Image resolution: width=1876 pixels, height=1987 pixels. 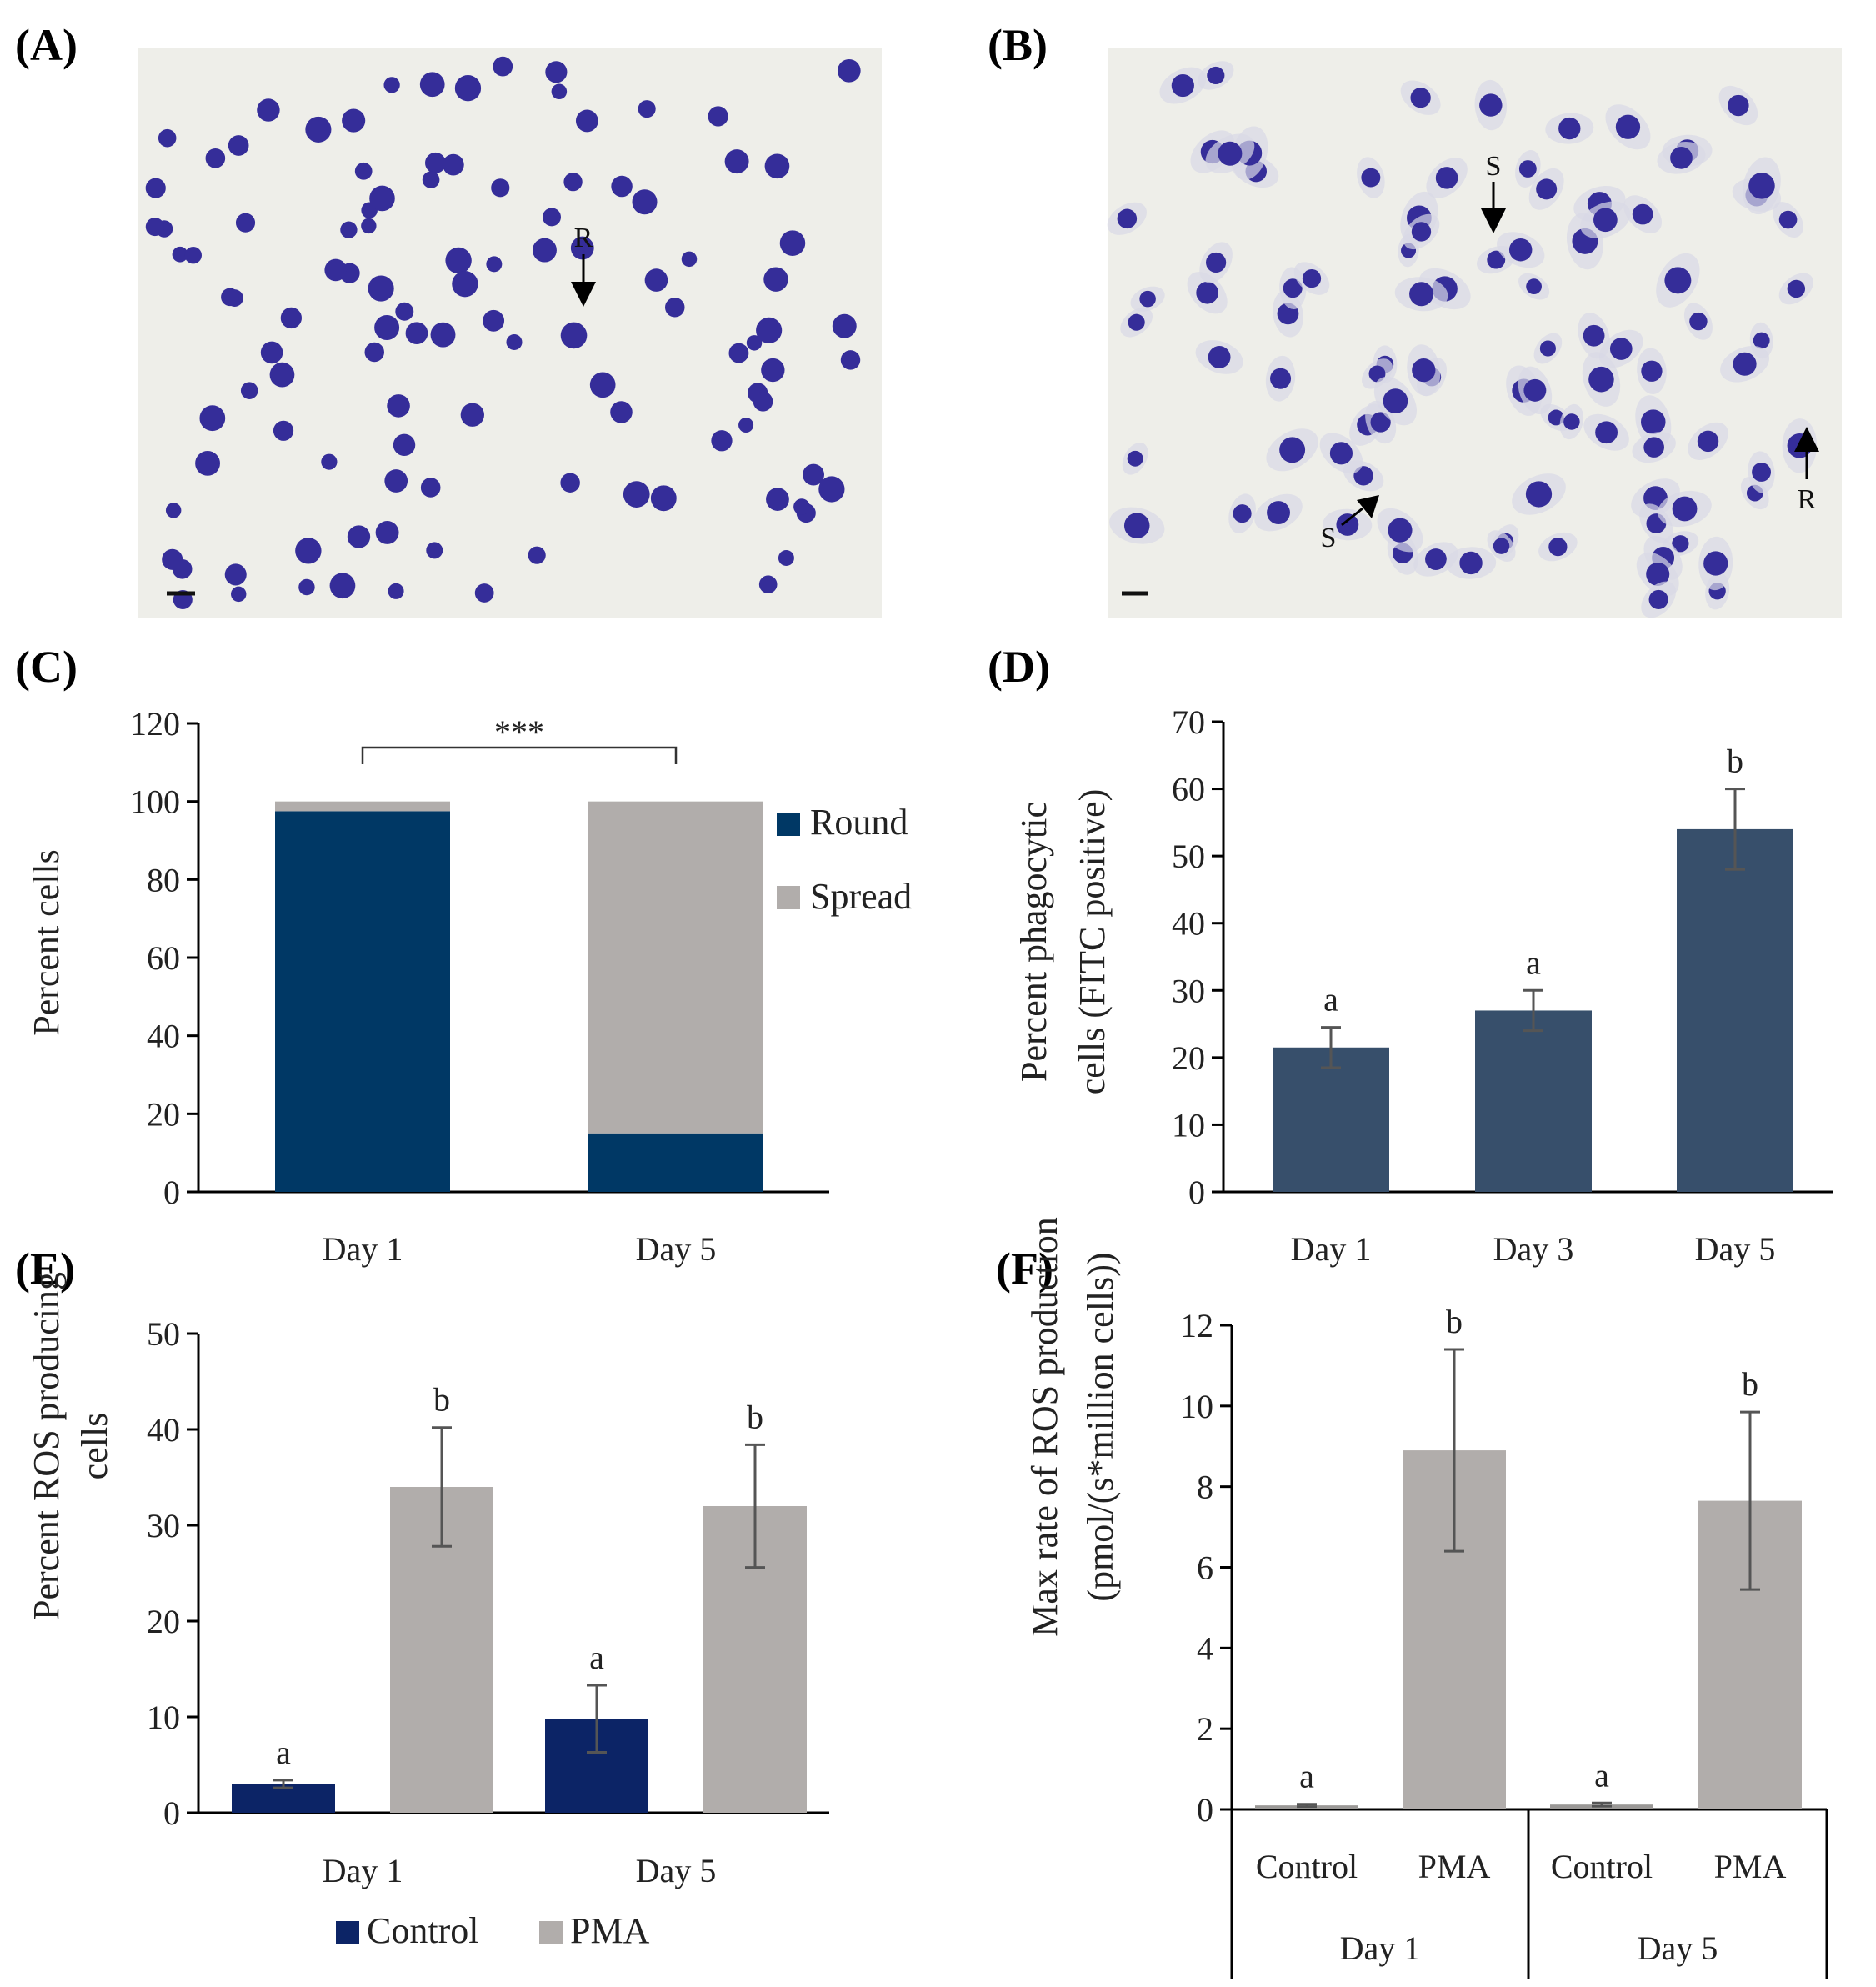 I want to click on c-ytick-4: 80, so click(x=163, y=879).